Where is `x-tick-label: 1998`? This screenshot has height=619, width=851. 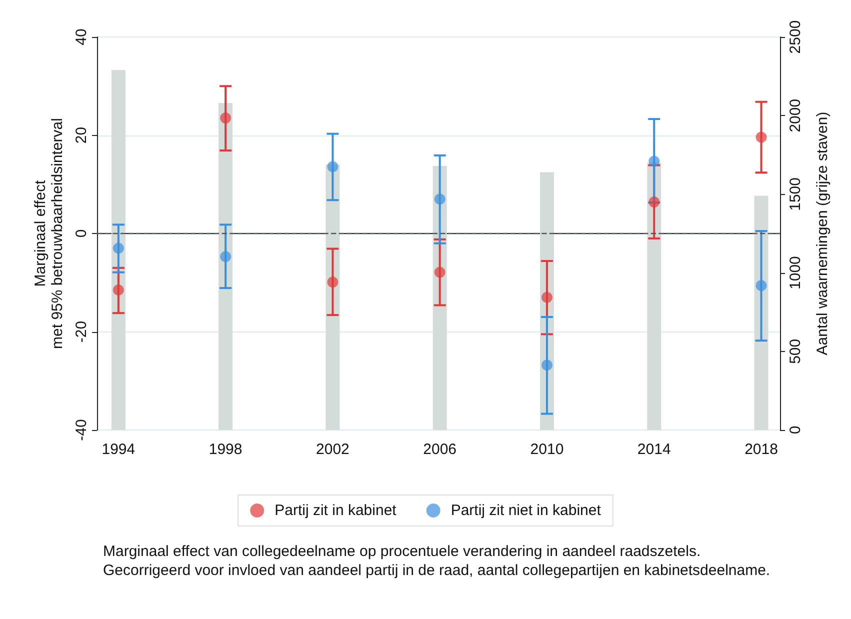 x-tick-label: 1998 is located at coordinates (225, 449).